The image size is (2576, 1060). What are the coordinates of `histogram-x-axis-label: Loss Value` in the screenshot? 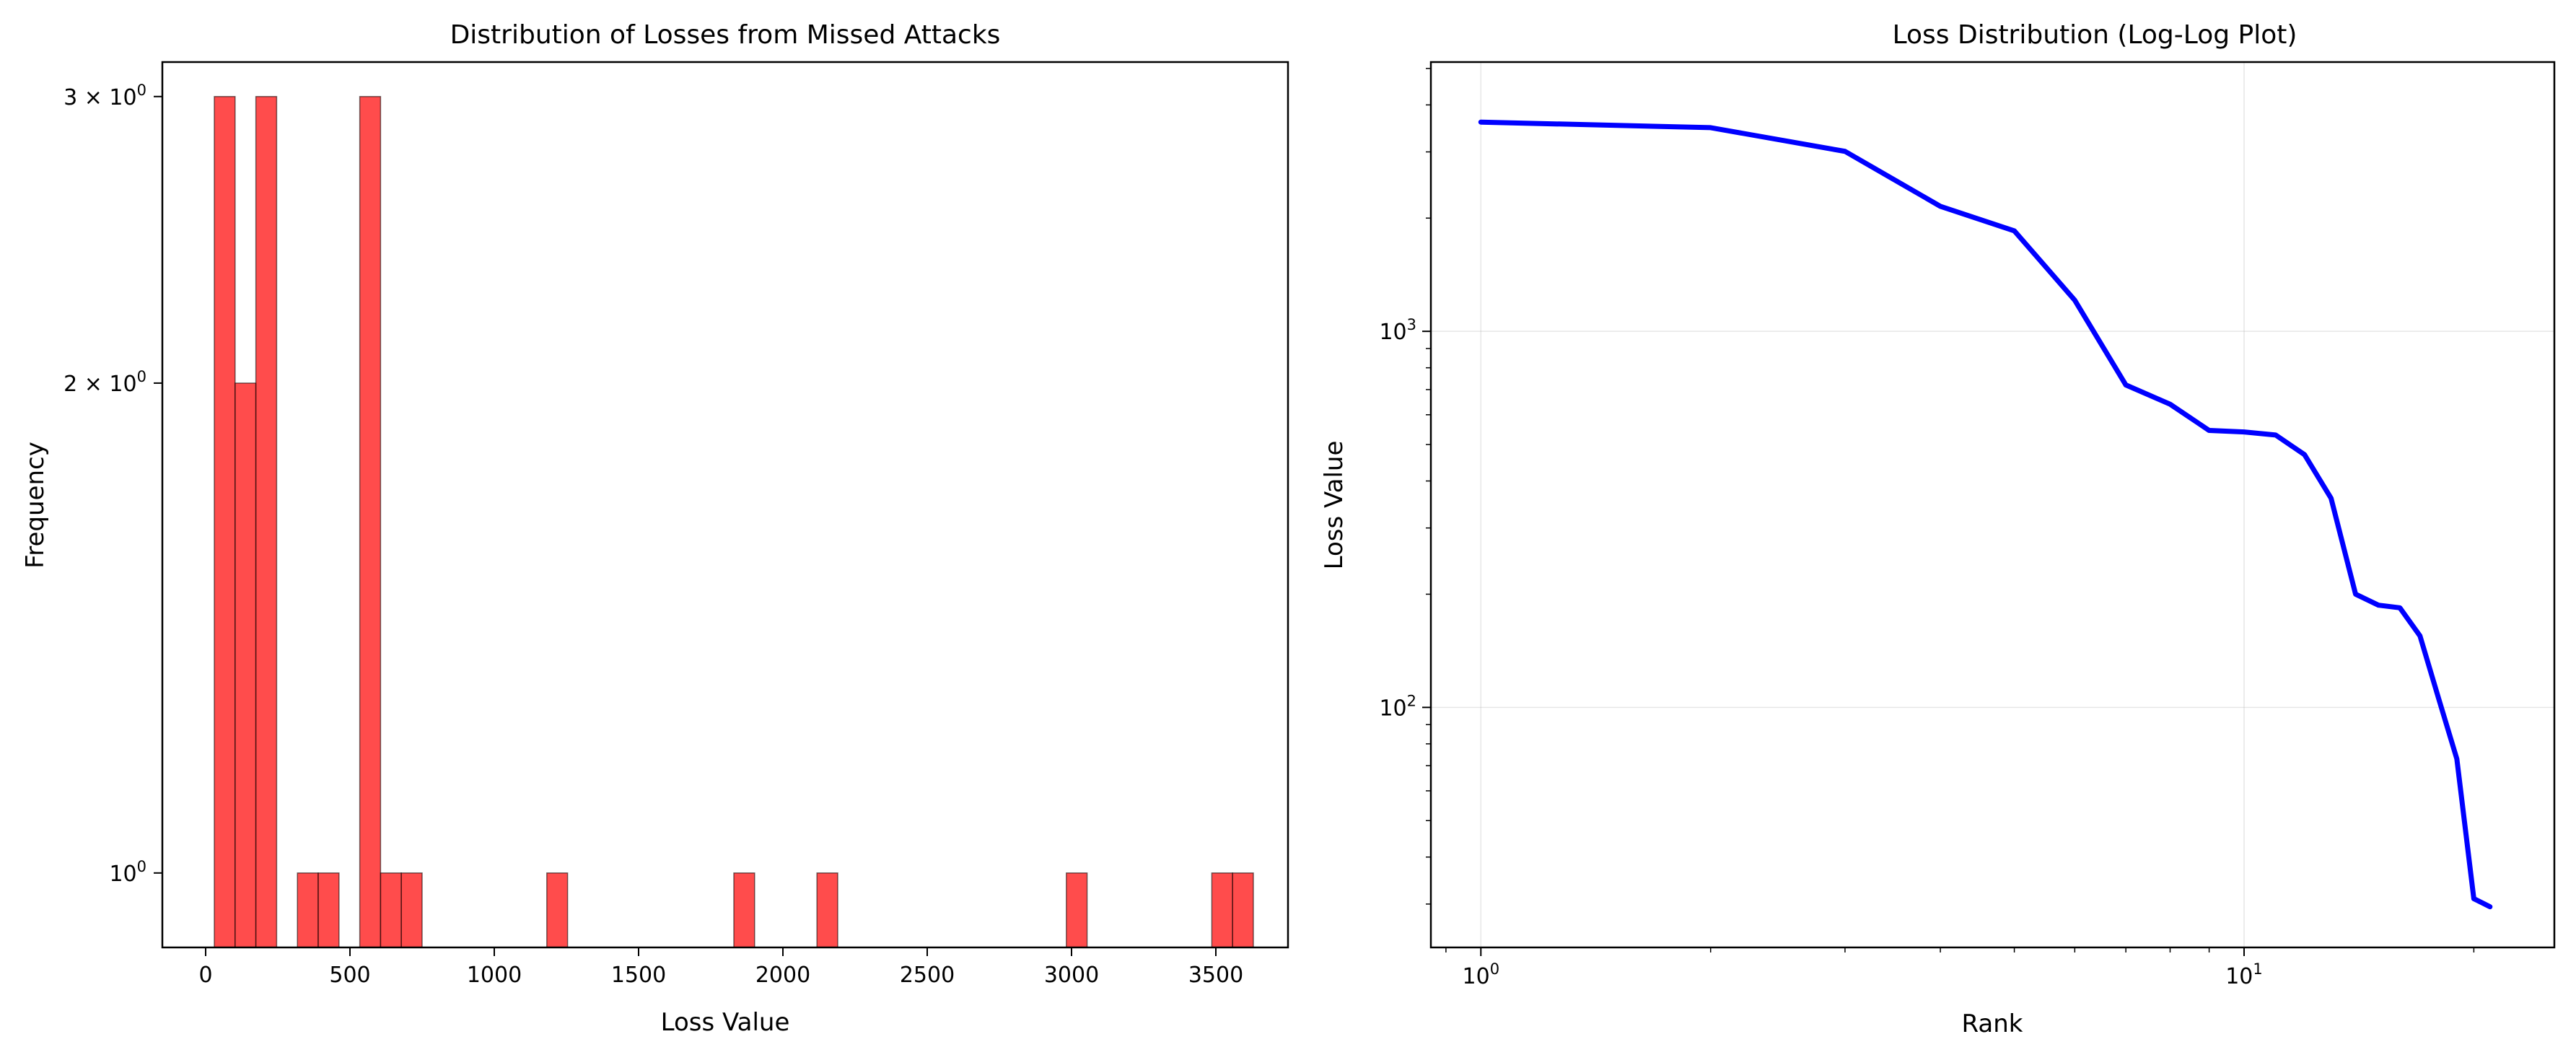 It's located at (725, 1022).